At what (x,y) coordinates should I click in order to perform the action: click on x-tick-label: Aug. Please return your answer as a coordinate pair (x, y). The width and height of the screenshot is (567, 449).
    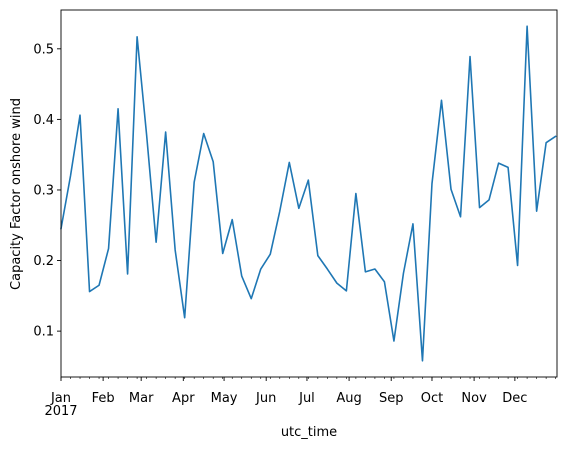
    Looking at the image, I should click on (348, 398).